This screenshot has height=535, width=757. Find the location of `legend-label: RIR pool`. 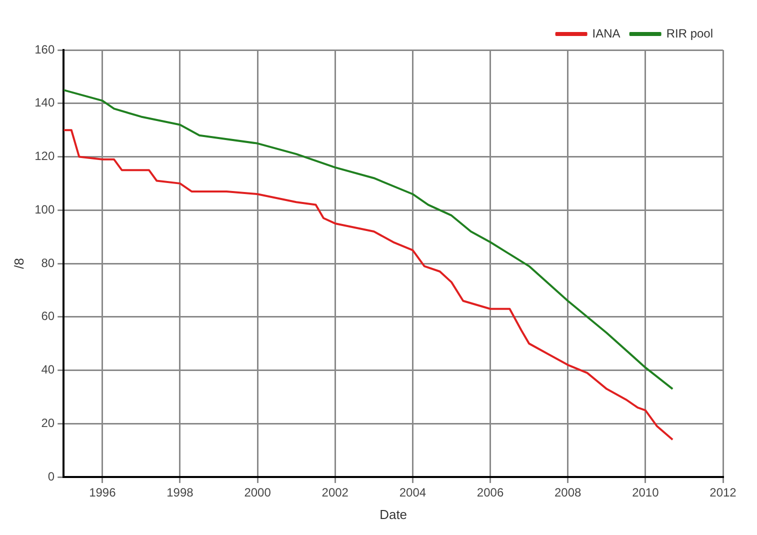

legend-label: RIR pool is located at coordinates (689, 33).